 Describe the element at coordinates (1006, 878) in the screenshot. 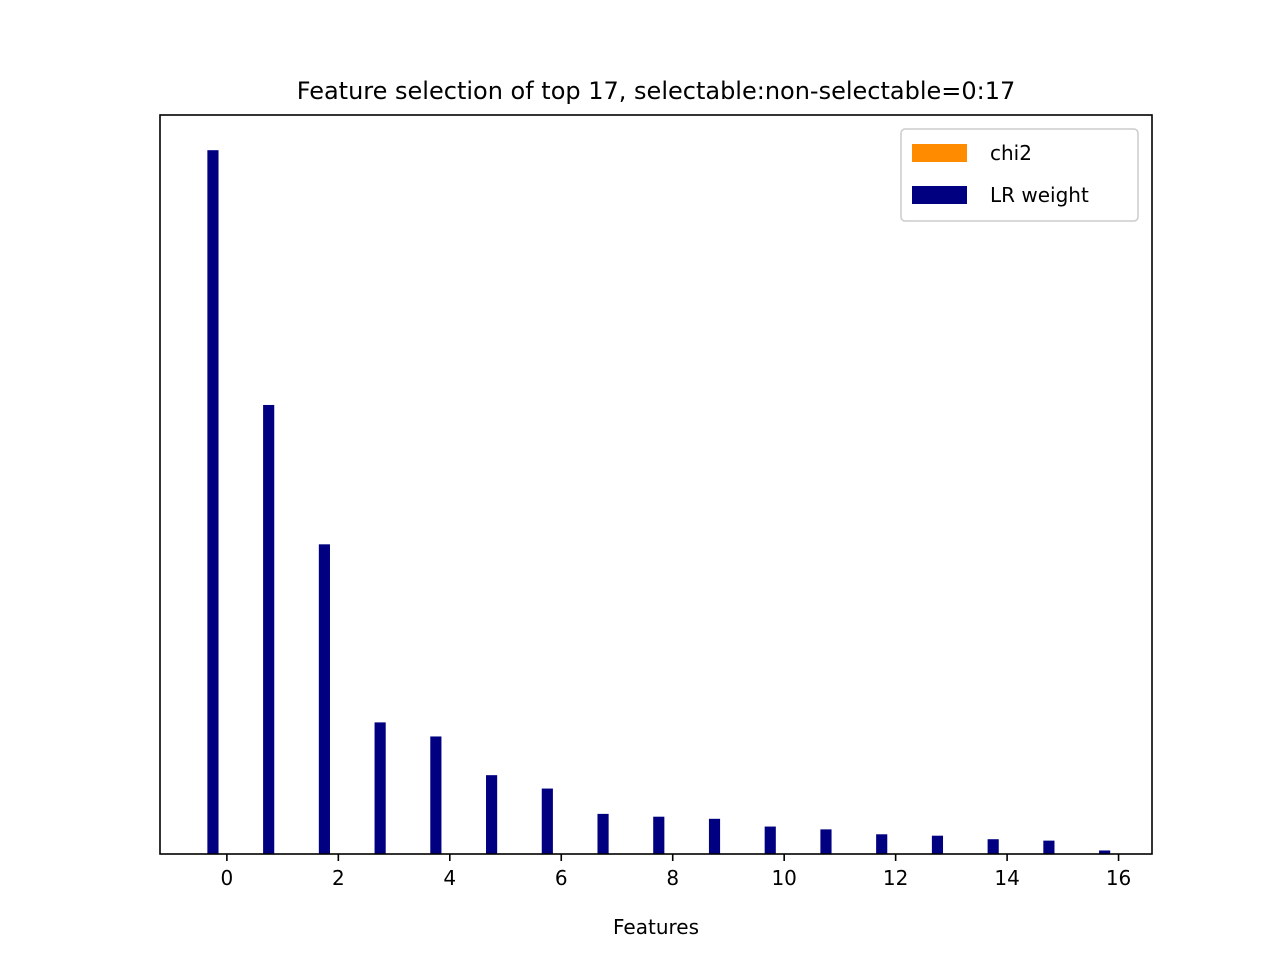

I see `x-tick-label-14: 14` at that location.